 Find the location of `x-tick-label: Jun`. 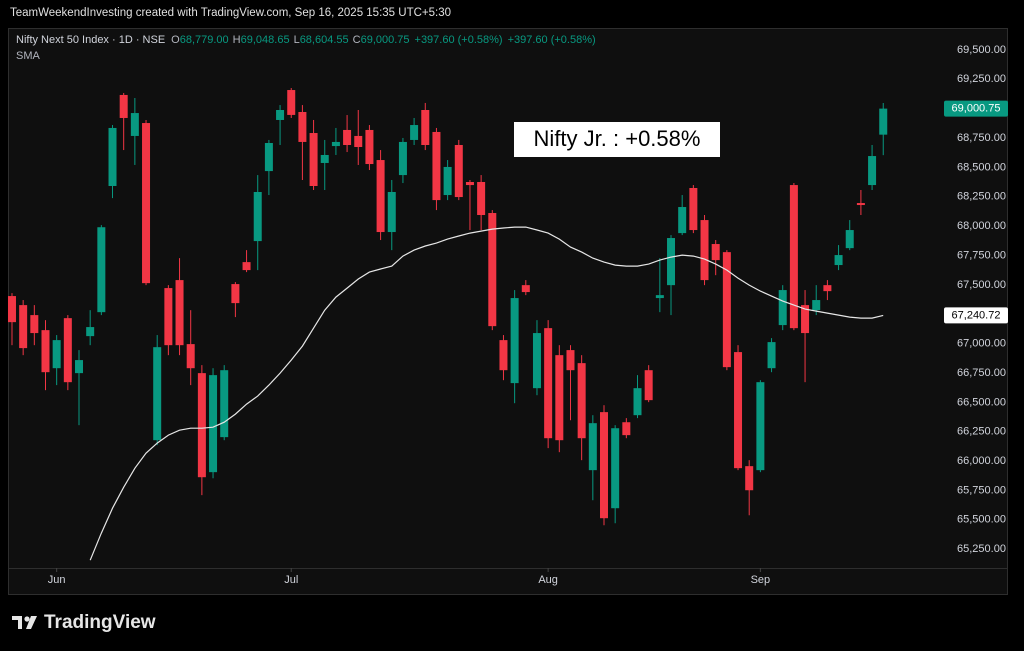

x-tick-label: Jun is located at coordinates (57, 580).